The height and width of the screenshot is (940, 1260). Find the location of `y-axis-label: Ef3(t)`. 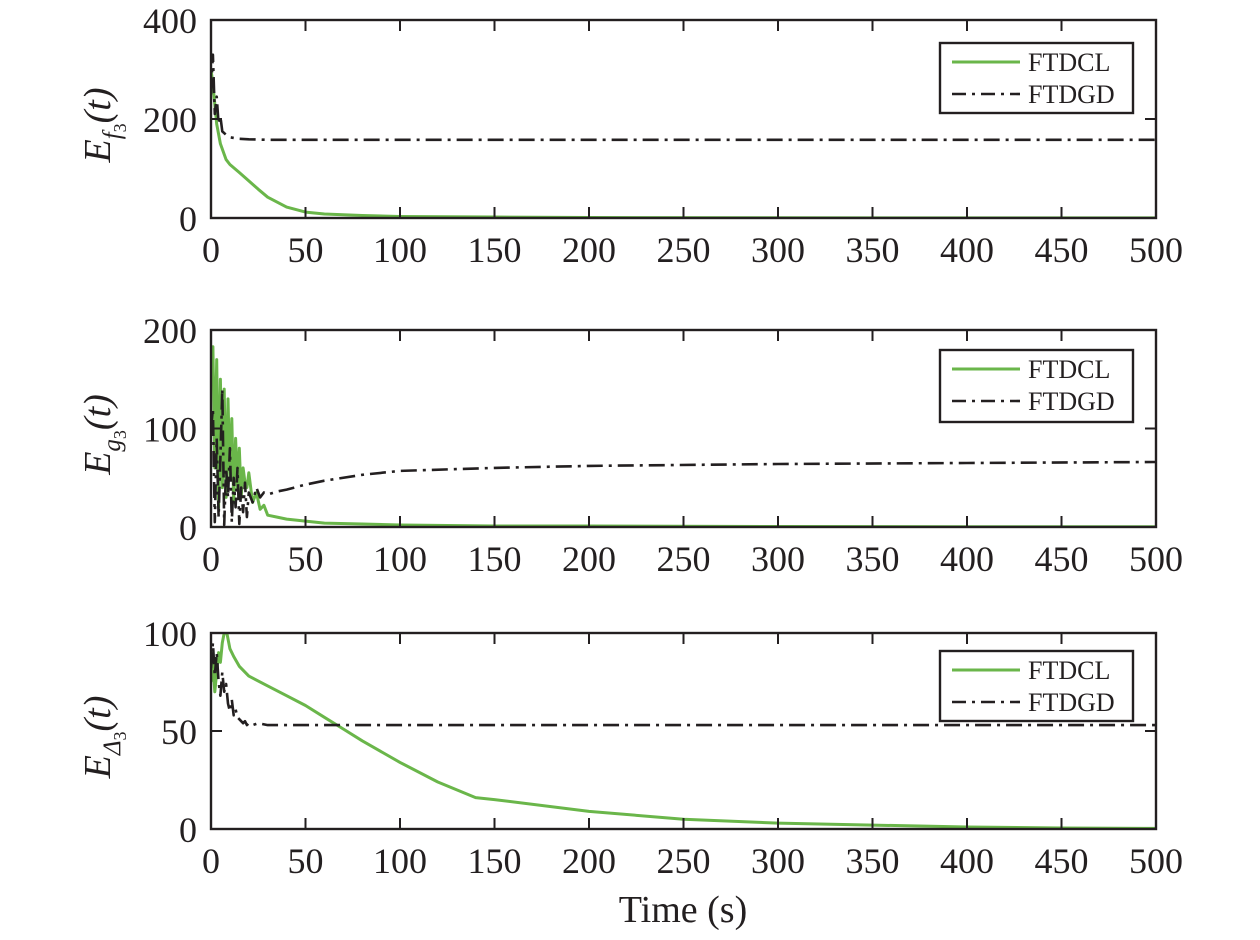

y-axis-label: Ef3(t) is located at coordinates (103, 125).